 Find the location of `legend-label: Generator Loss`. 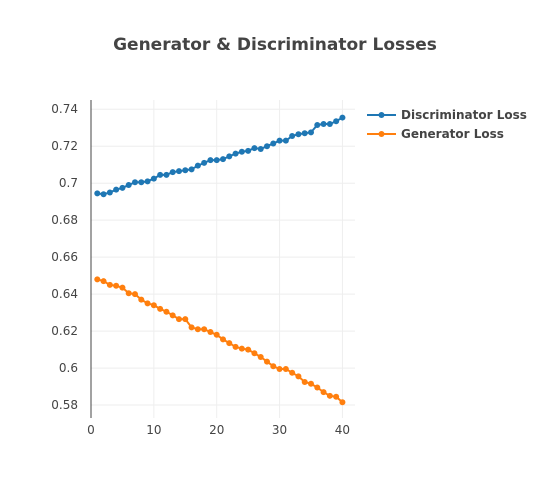

legend-label: Generator Loss is located at coordinates (452, 134).